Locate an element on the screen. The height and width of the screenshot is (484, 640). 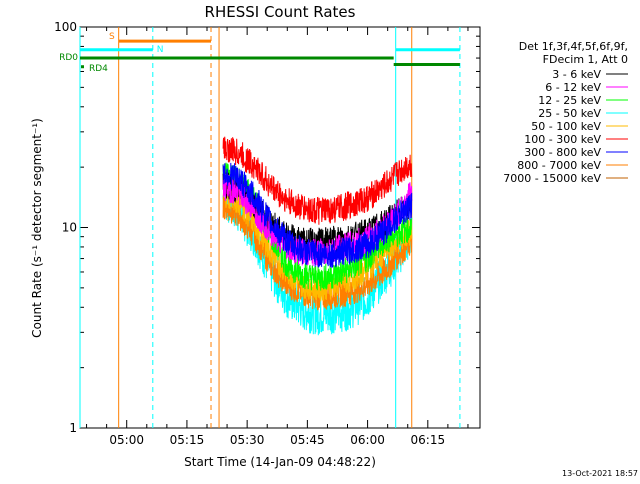
state-bar-label: RD4 is located at coordinates (98, 69).